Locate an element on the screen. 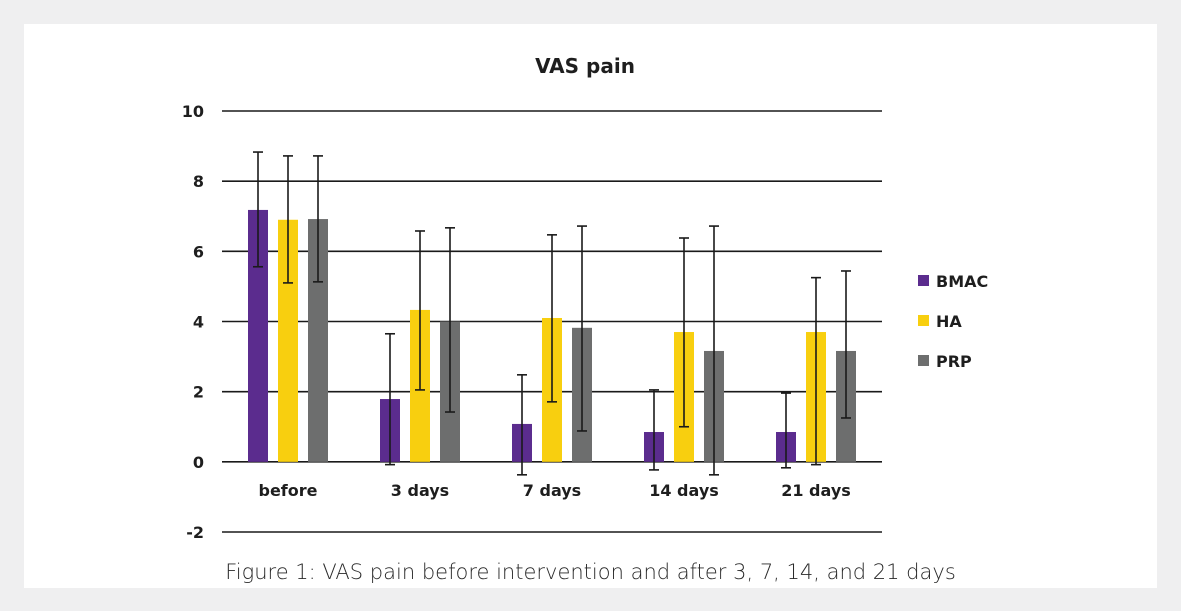 This screenshot has width=1181, height=611. x-tick-label: 3 days is located at coordinates (420, 490).